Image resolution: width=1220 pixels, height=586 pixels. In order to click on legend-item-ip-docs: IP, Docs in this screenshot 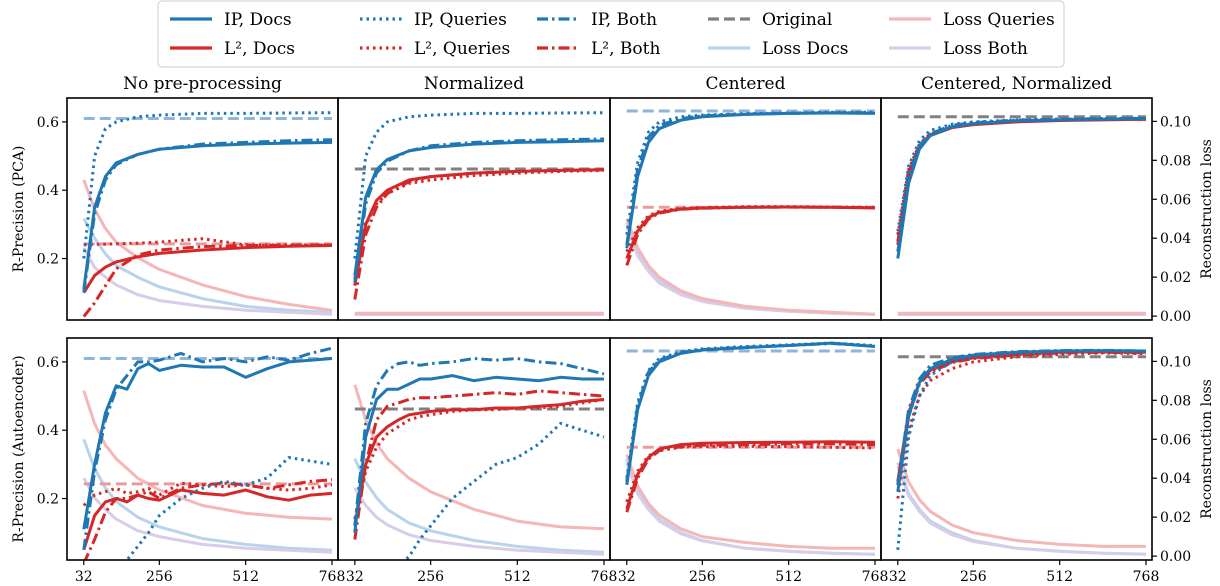, I will do `click(231, 20)`.